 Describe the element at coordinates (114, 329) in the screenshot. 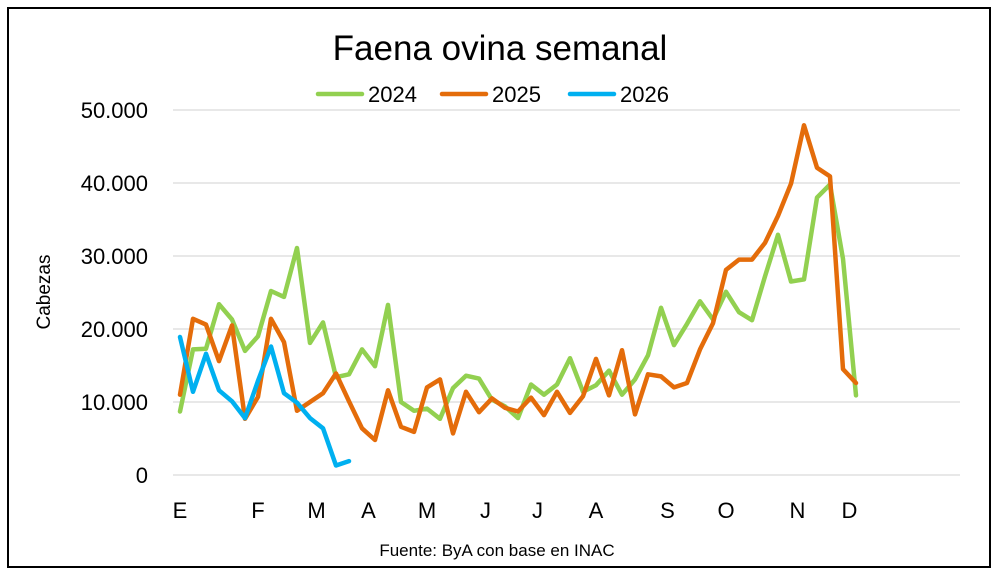

I see `y-tick-label: 20.000` at that location.